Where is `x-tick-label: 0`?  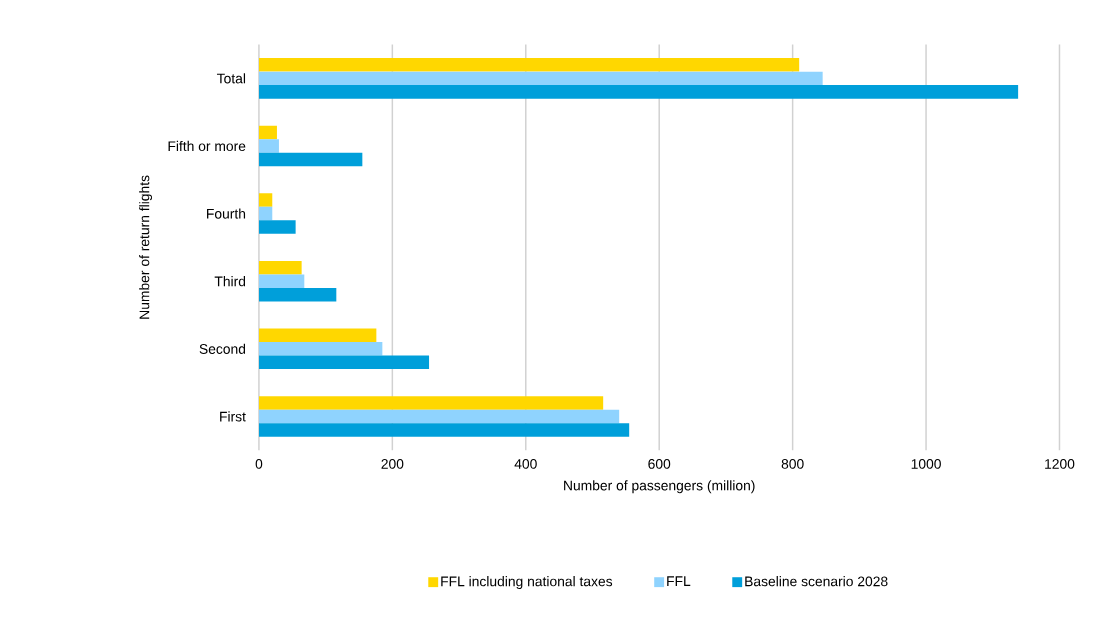
x-tick-label: 0 is located at coordinates (259, 463).